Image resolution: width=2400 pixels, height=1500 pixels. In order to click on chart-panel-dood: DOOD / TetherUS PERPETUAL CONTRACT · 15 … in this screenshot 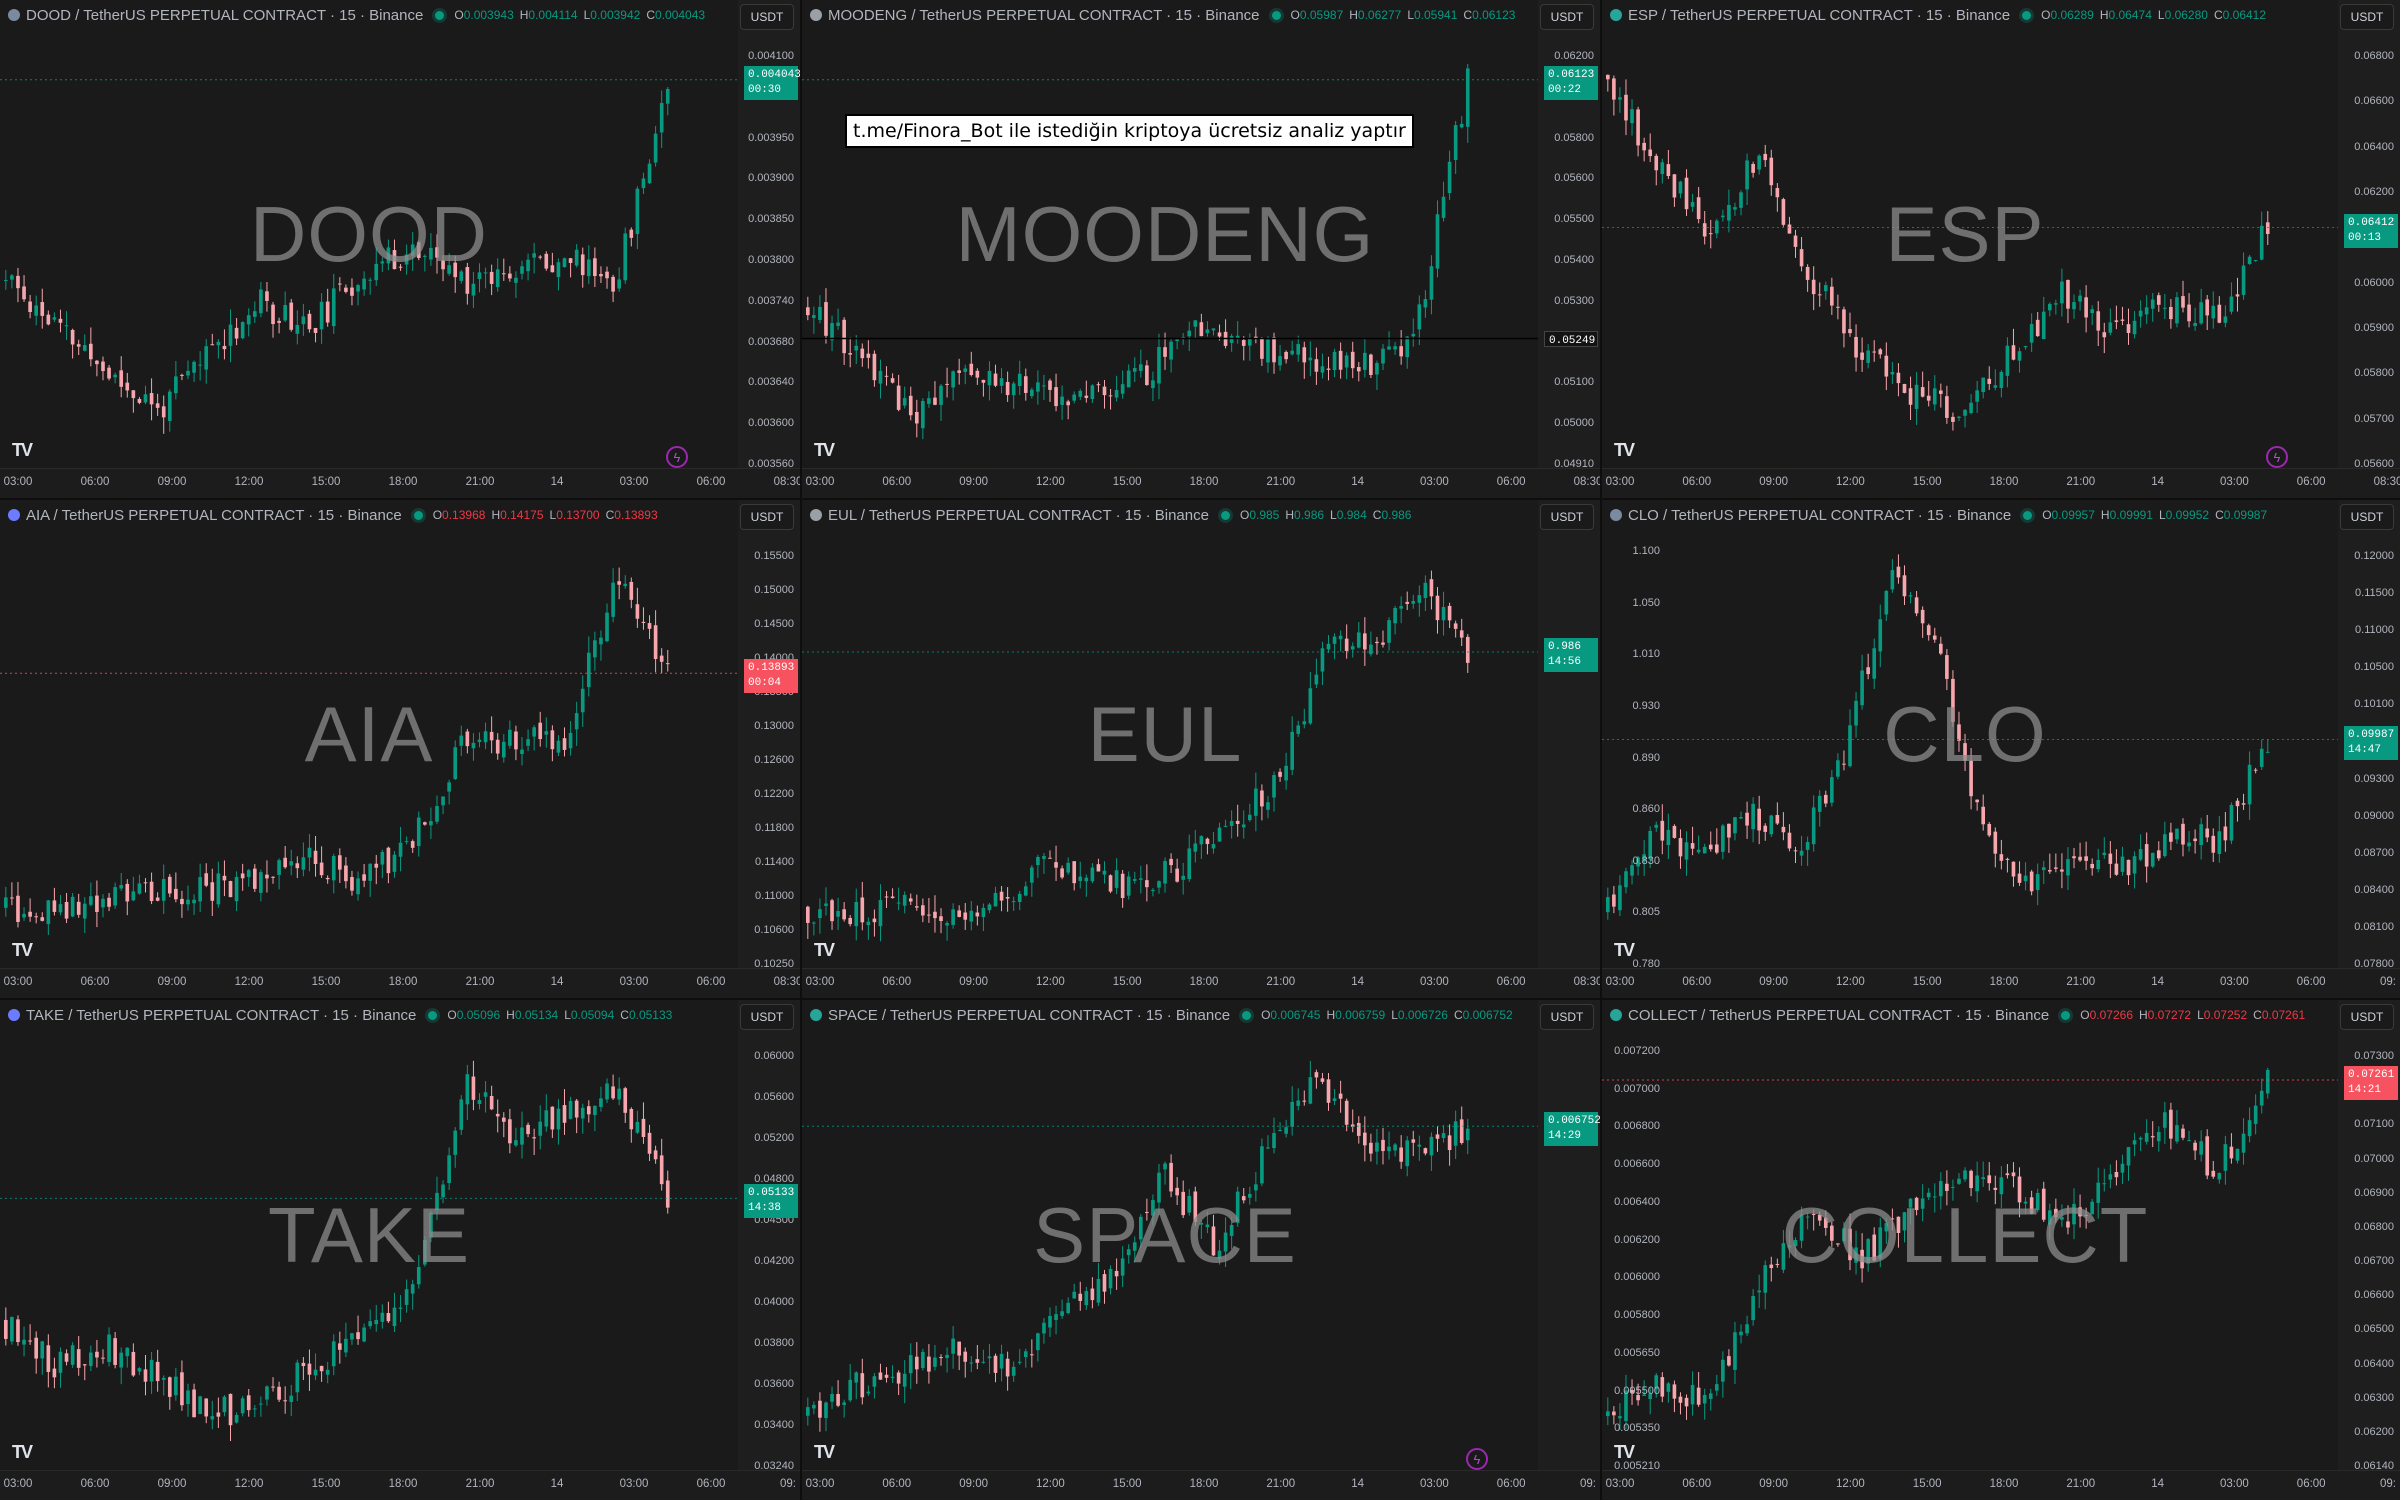, I will do `click(400, 249)`.